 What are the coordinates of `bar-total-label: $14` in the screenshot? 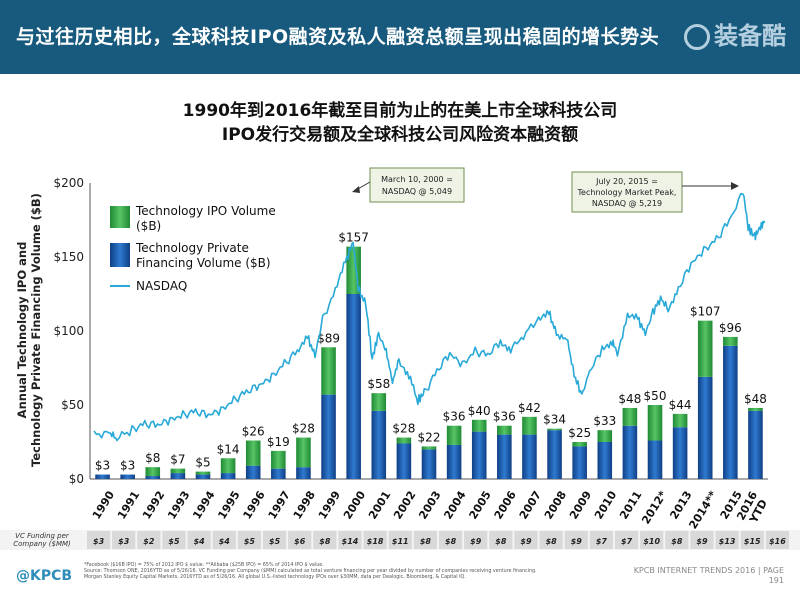 It's located at (228, 449).